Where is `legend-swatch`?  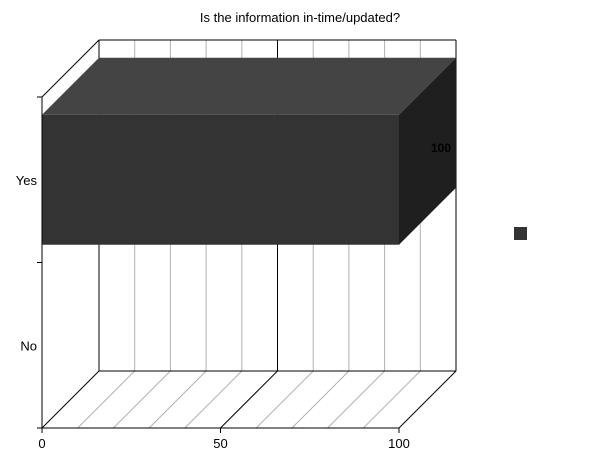
legend-swatch is located at coordinates (520, 233).